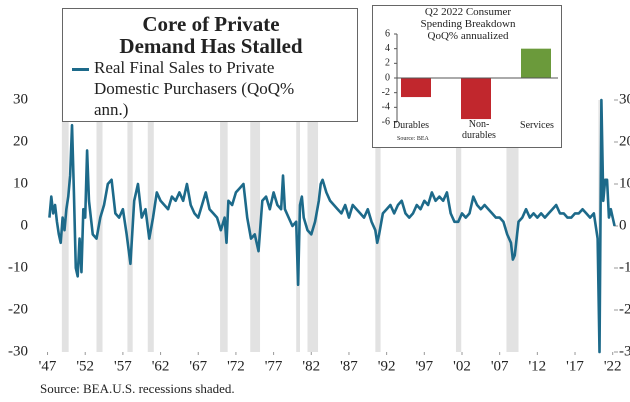  What do you see at coordinates (137, 388) in the screenshot?
I see `source-note: Source: BEA.U.S. recessions shaded.` at bounding box center [137, 388].